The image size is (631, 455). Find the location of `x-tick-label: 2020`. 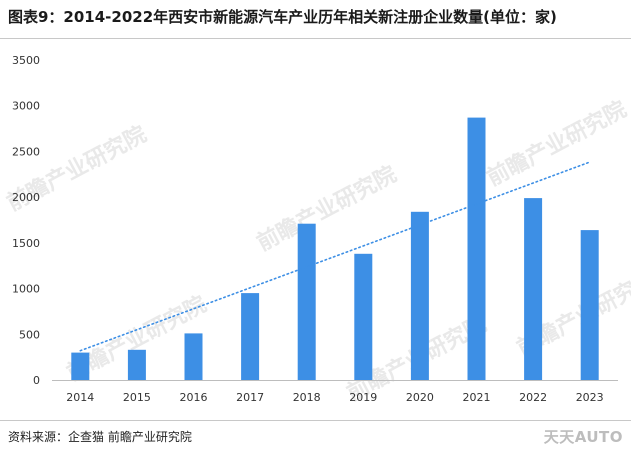

x-tick-label: 2020 is located at coordinates (420, 397).